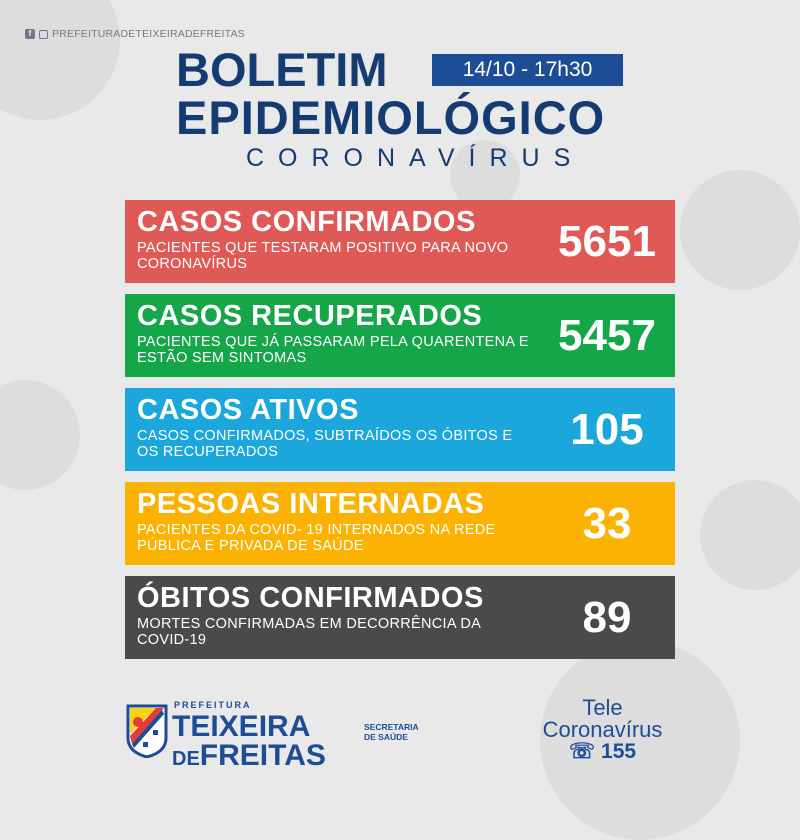  I want to click on phone-number: ☏ 155, so click(602, 752).